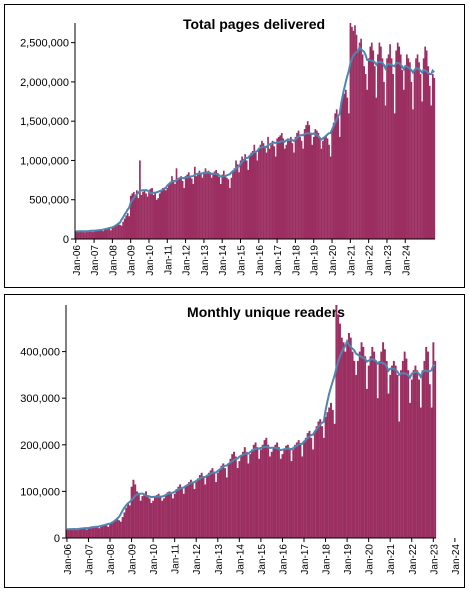 This screenshot has width=469, height=592. What do you see at coordinates (278, 260) in the screenshot?
I see `x-tick-label: Jan-17` at bounding box center [278, 260].